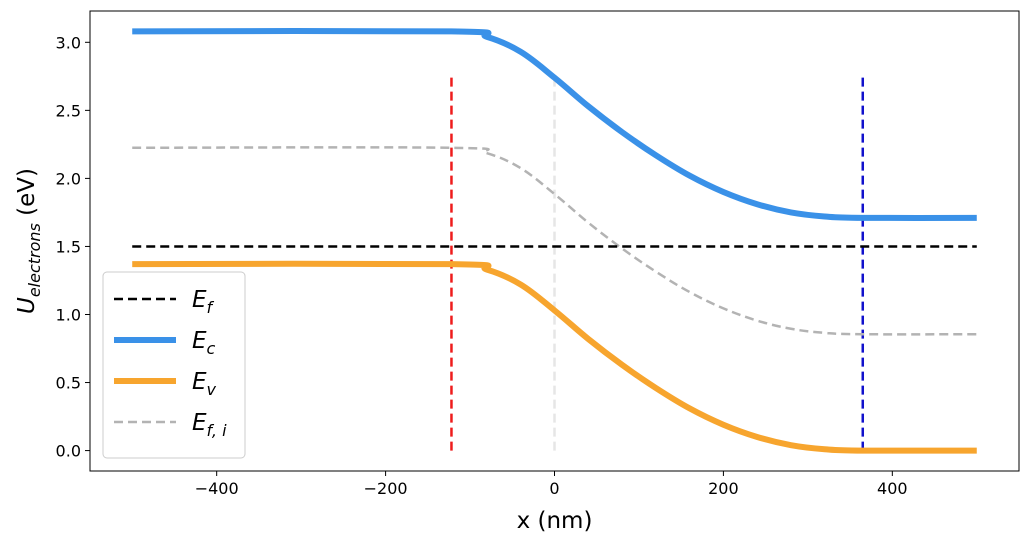  I want to click on legend-entry: Ef, so click(203, 302).